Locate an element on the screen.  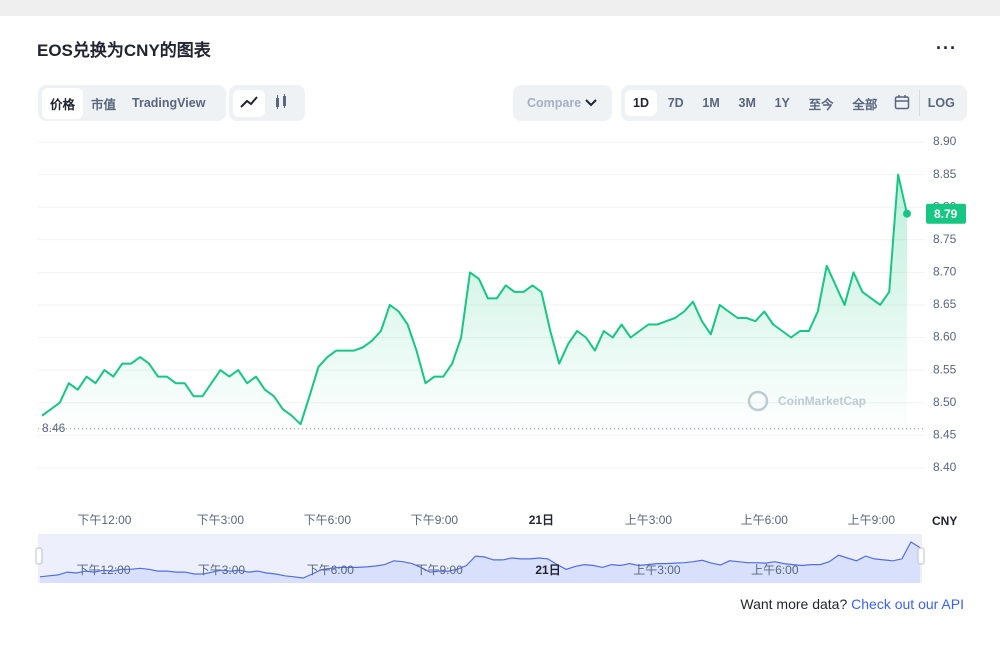
chart-type-group is located at coordinates (267, 103).